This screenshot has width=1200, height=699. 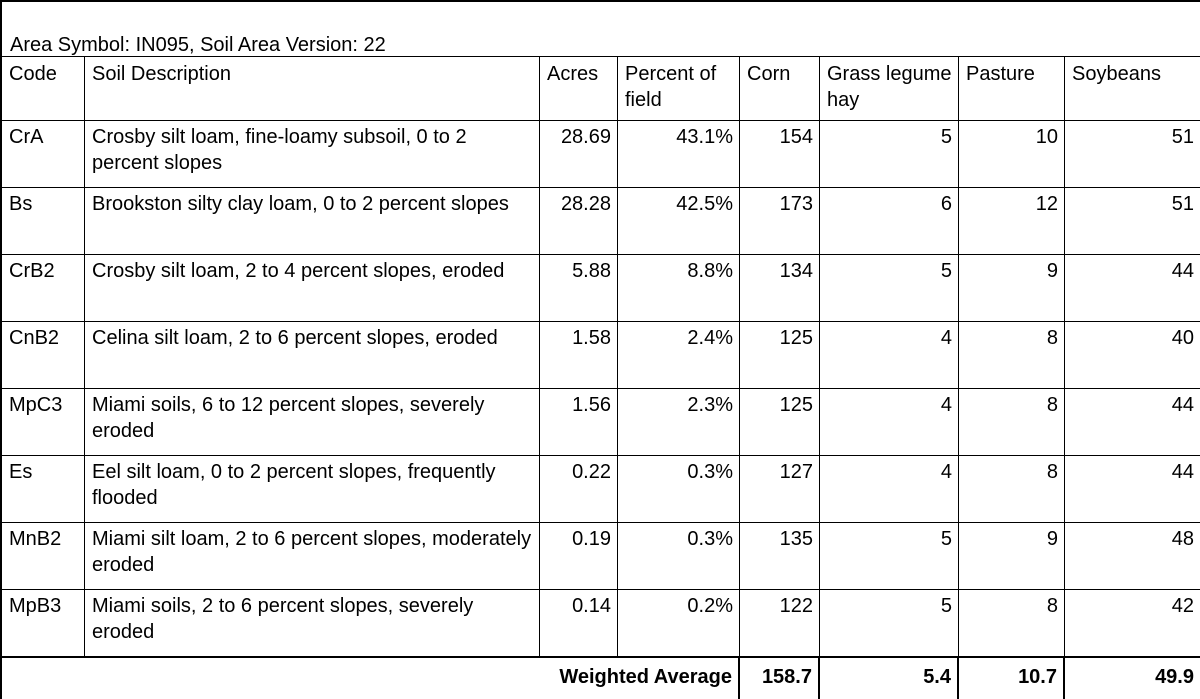 I want to click on weighted-average-row: Weighted Average 158.7 5.4 10.7 49.9, so click(x=600, y=677).